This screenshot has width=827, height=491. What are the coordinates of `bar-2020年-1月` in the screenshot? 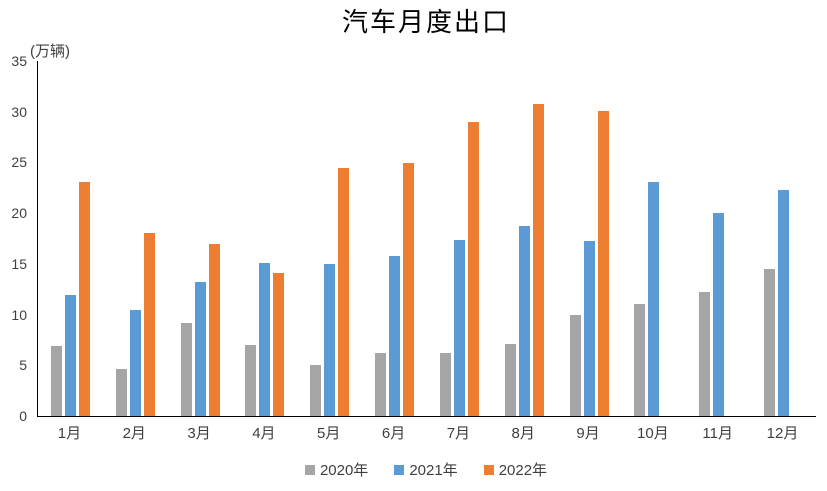 It's located at (56, 381).